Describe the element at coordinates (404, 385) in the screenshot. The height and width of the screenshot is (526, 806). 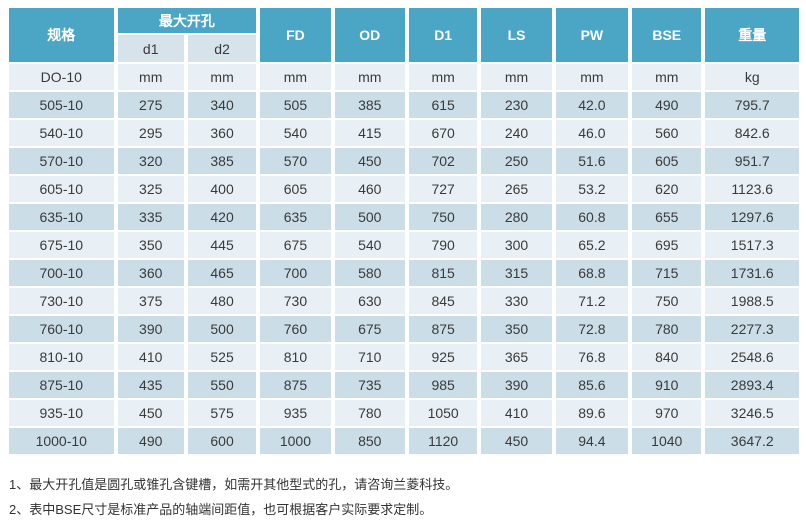
I see `table-row: 875-10 435 550 875 735 985 390 85.6 910 2893.4` at that location.